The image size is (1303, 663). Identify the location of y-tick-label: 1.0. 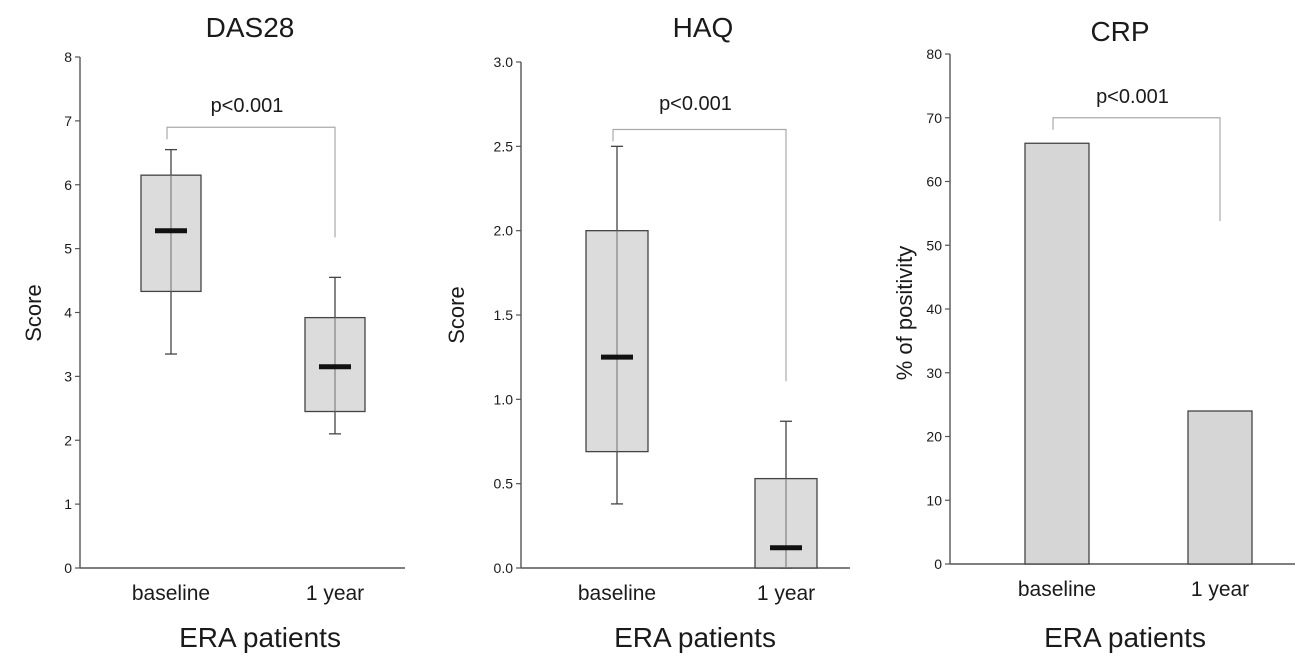
(504, 399).